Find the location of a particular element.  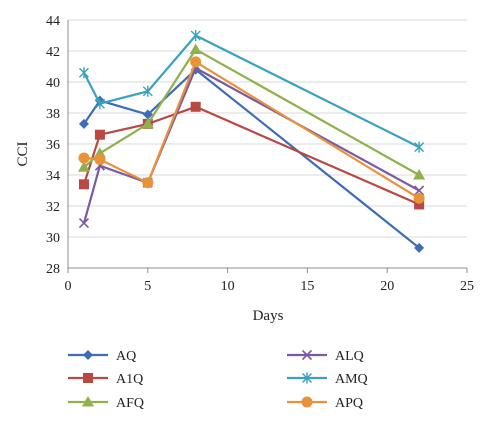

y-tick-label: 40 is located at coordinates (53, 83).